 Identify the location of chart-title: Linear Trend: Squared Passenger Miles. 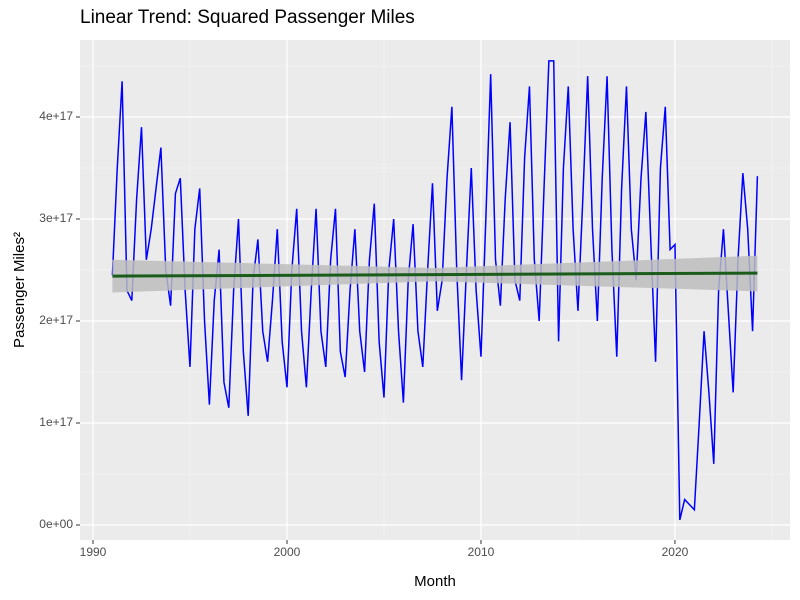
(247, 17).